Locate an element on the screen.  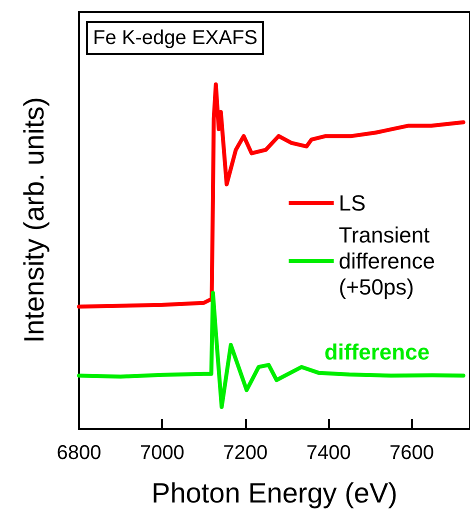
chart-title: Fe K-edge EXAFS is located at coordinates (175, 38).